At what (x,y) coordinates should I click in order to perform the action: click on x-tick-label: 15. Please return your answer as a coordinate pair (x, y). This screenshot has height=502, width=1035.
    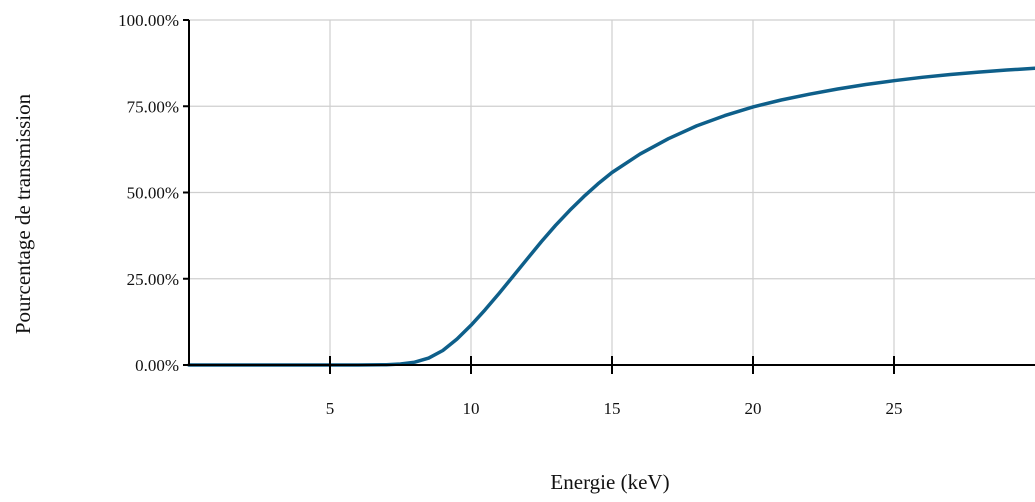
    Looking at the image, I should click on (612, 408).